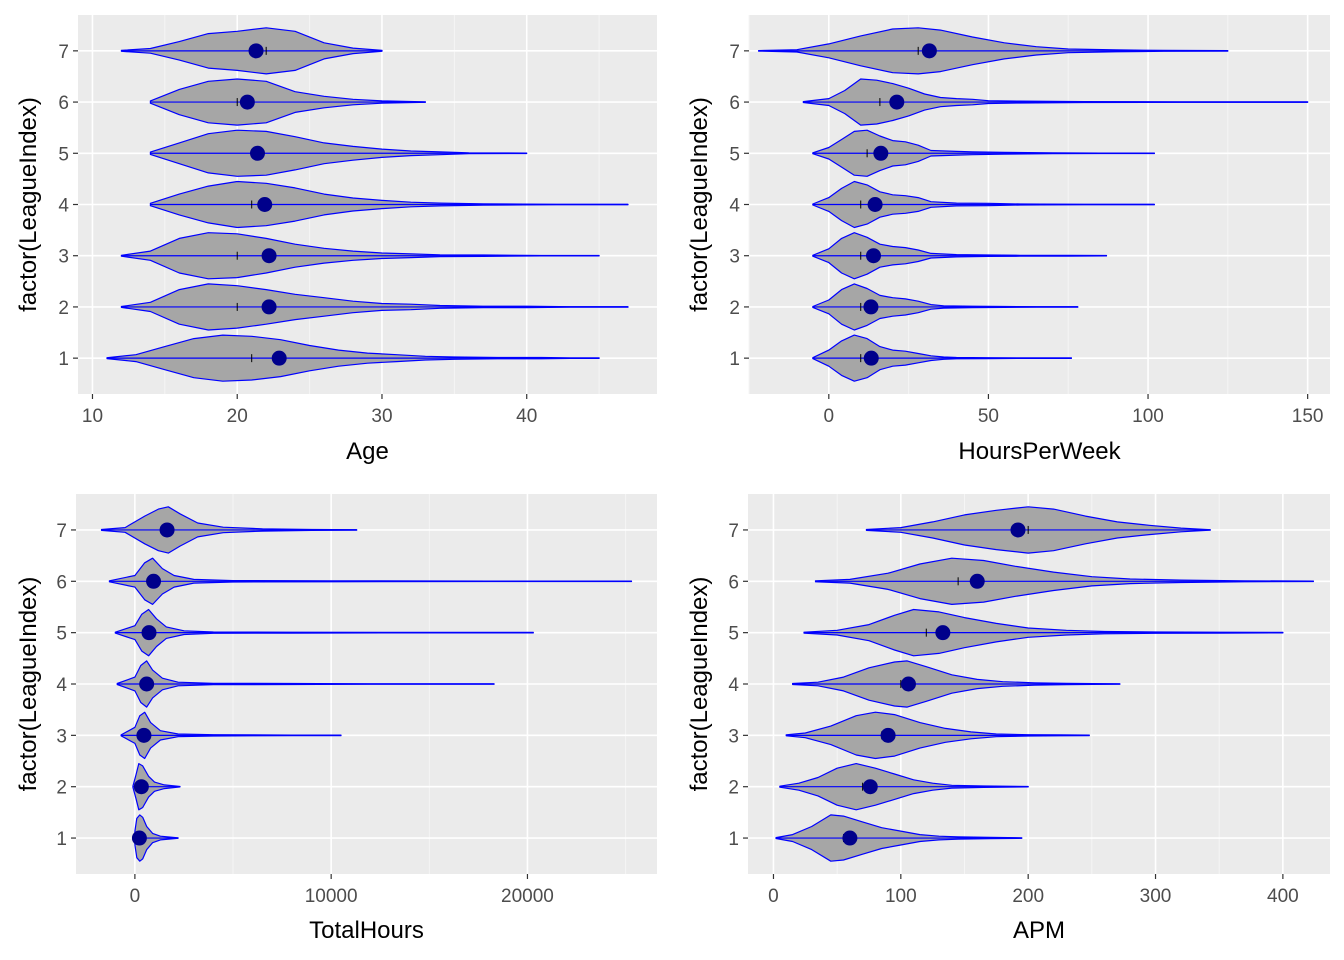 The image size is (1344, 960). Describe the element at coordinates (1039, 451) in the screenshot. I see `x-axis-title: HoursPerWeek` at that location.